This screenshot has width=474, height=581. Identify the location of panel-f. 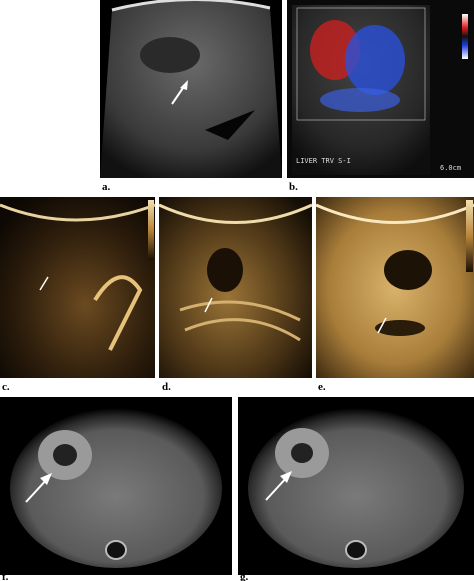
(116, 486).